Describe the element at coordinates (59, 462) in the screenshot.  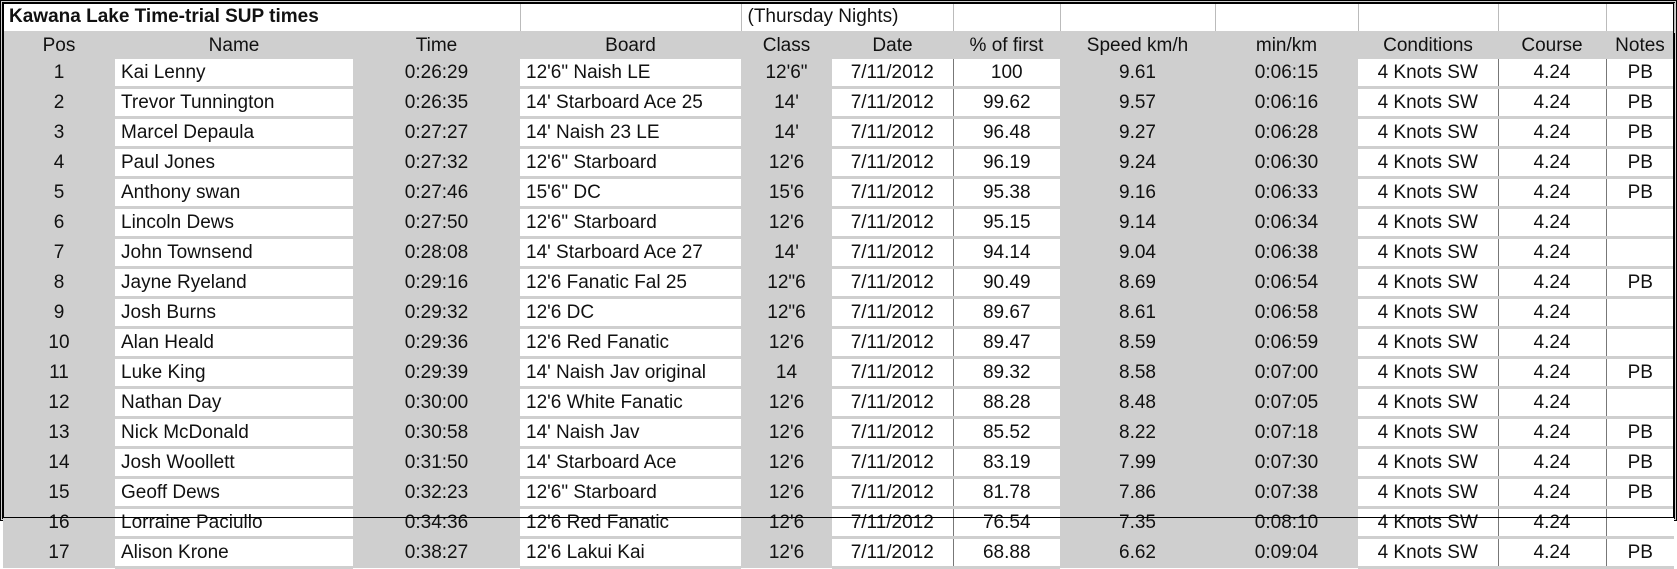
I see `cell-pos: 14` at that location.